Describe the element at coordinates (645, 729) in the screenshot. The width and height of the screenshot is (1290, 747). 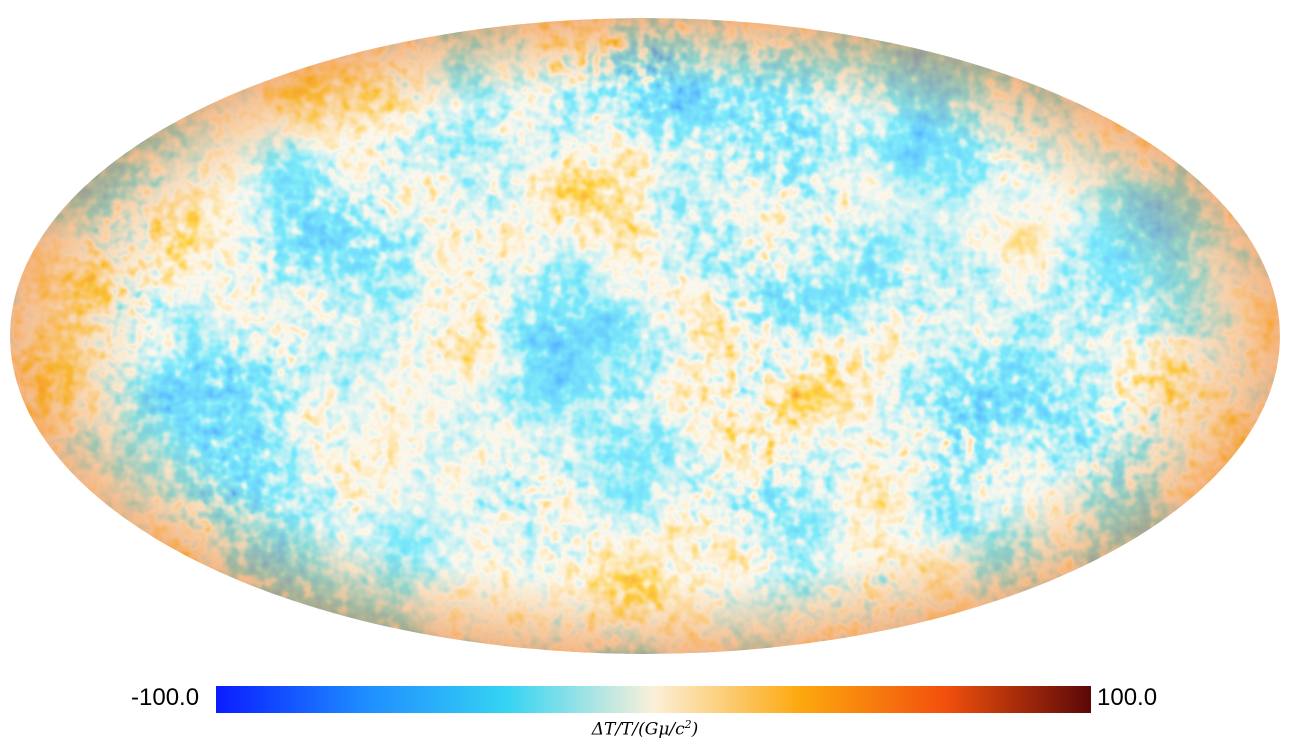
I see `colorbar-axis-label: ΔT/T/(Gμ/c2)` at that location.